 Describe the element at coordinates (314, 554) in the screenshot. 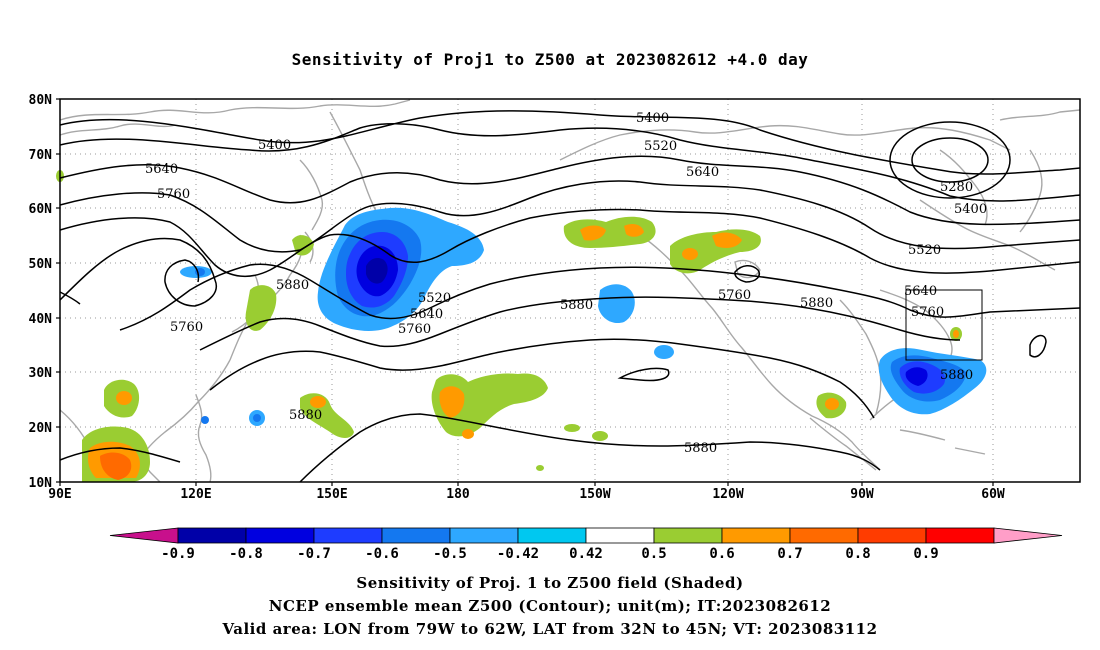

I see `colorbar-label: -0.7` at that location.